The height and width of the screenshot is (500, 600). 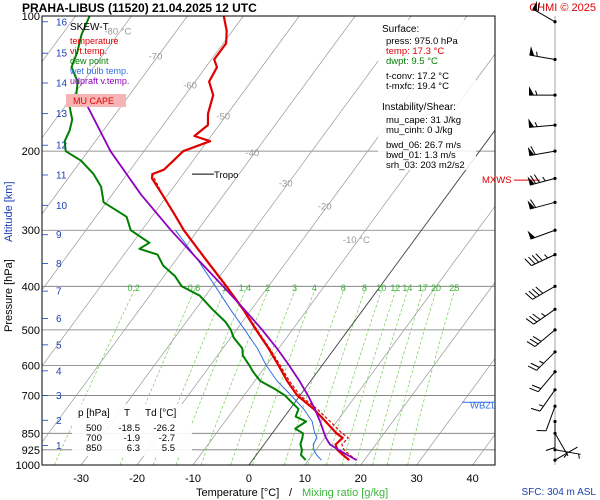 I want to click on table-header-p: p [hPa], so click(x=94, y=413).